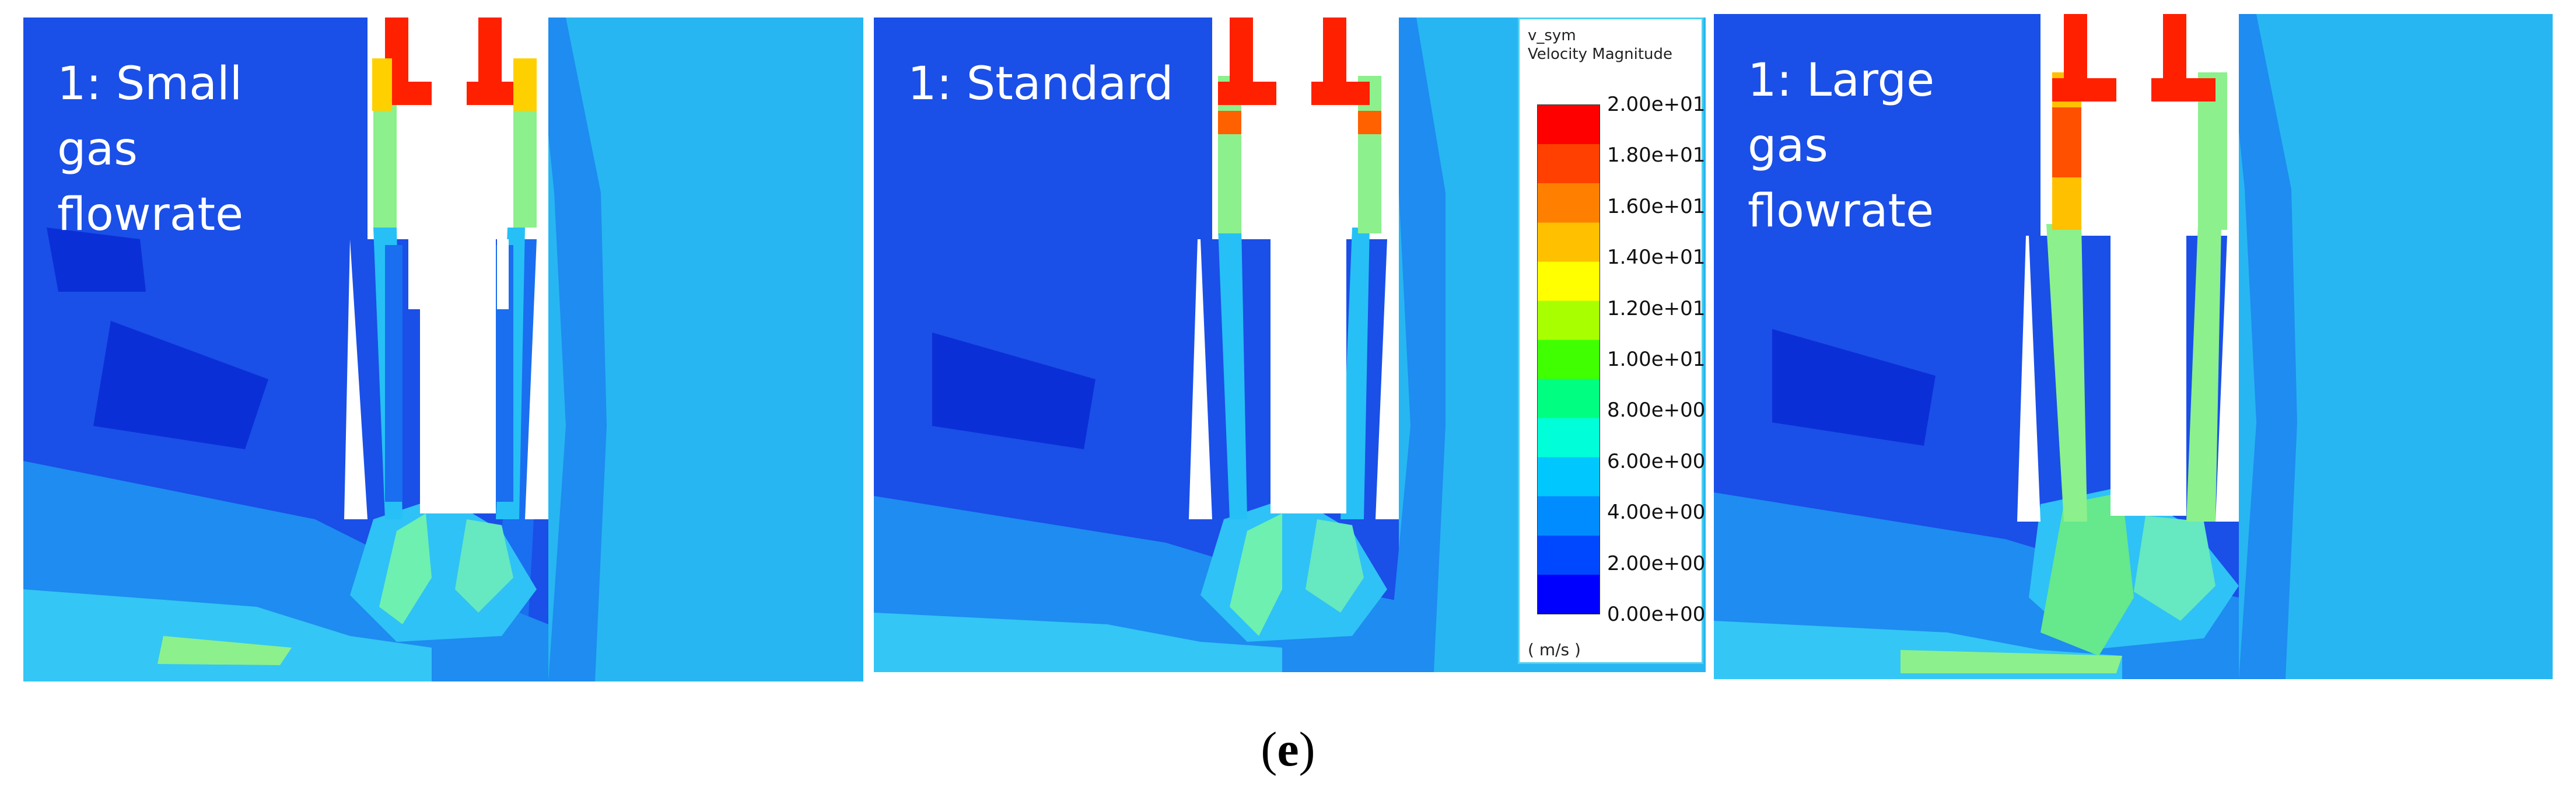  What do you see at coordinates (1601, 54) in the screenshot?
I see `legend-quantity: Velocity Magnitude` at bounding box center [1601, 54].